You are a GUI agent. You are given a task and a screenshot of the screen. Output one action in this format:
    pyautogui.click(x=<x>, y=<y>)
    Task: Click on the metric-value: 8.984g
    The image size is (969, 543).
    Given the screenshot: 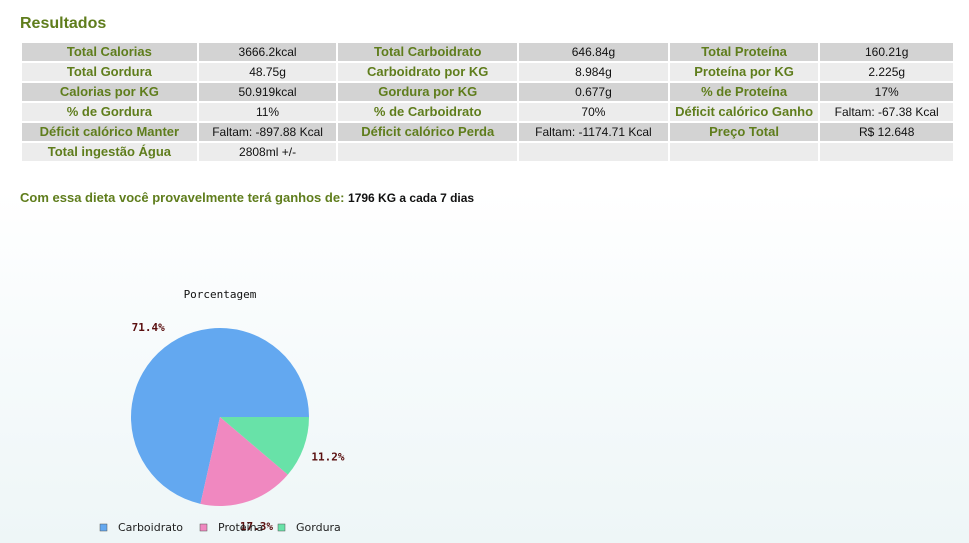 What is the action you would take?
    pyautogui.click(x=593, y=72)
    